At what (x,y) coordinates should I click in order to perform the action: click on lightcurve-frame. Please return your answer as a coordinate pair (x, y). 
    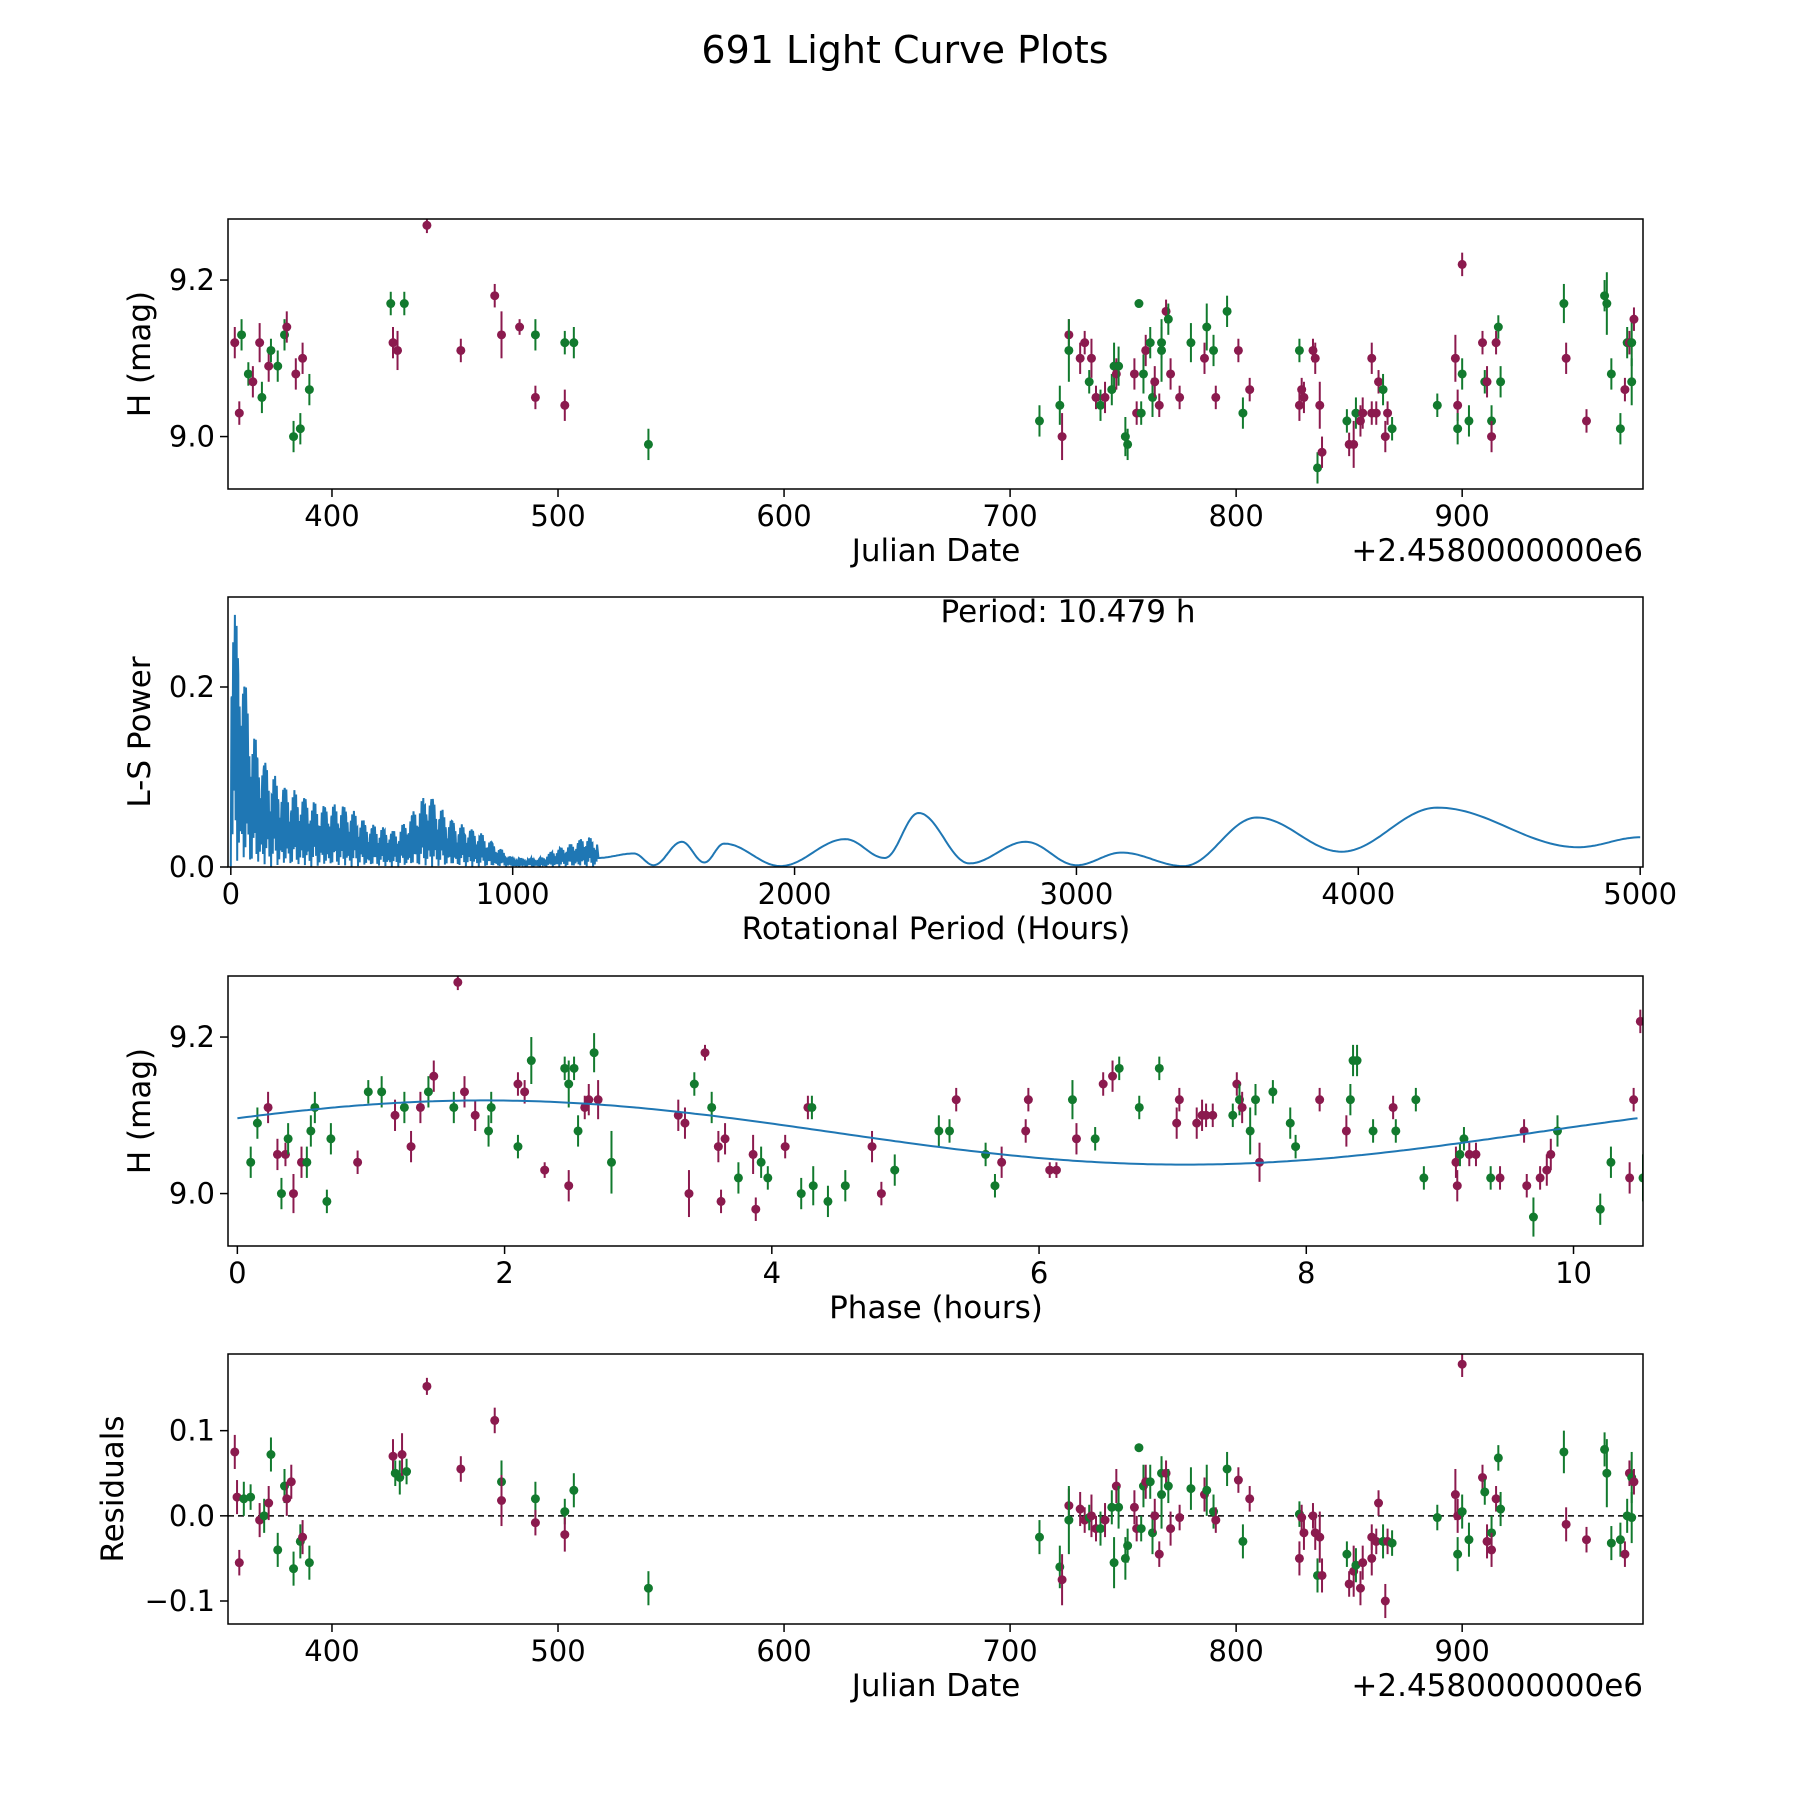
    Looking at the image, I should click on (935, 354).